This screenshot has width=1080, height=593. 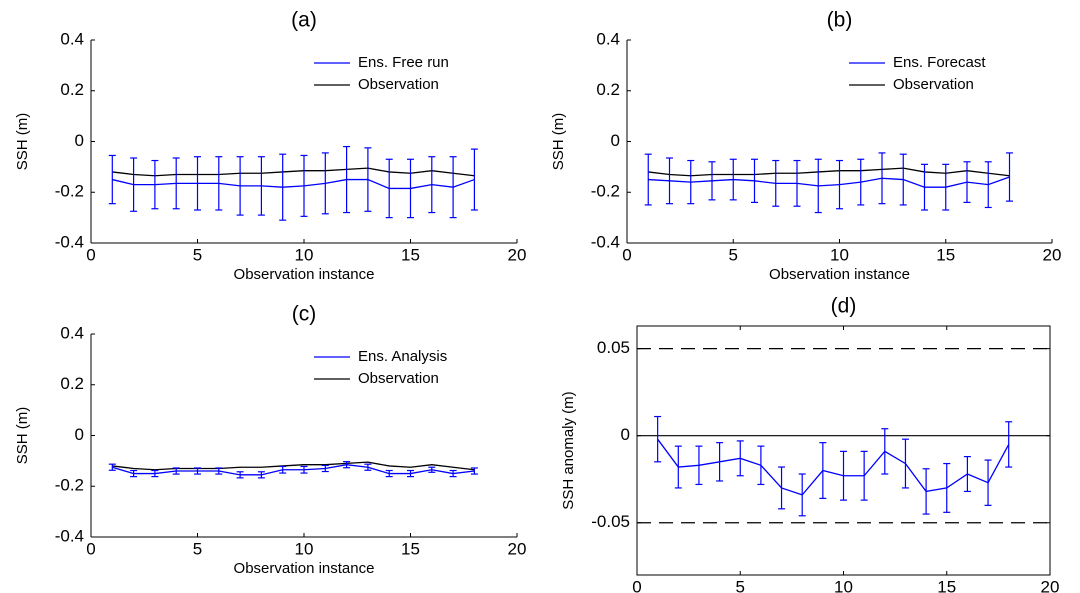 What do you see at coordinates (304, 314) in the screenshot?
I see `panel-title: (c)` at bounding box center [304, 314].